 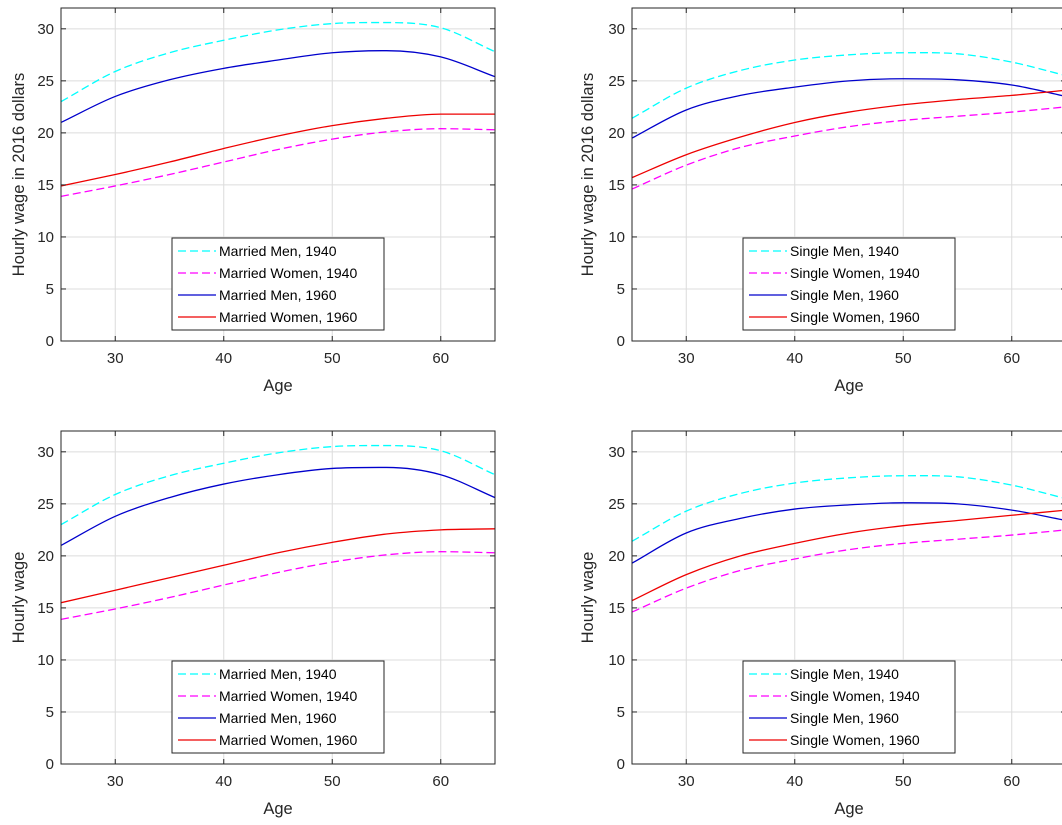 I want to click on legend-label-2: Single Women, 1940, so click(x=855, y=696).